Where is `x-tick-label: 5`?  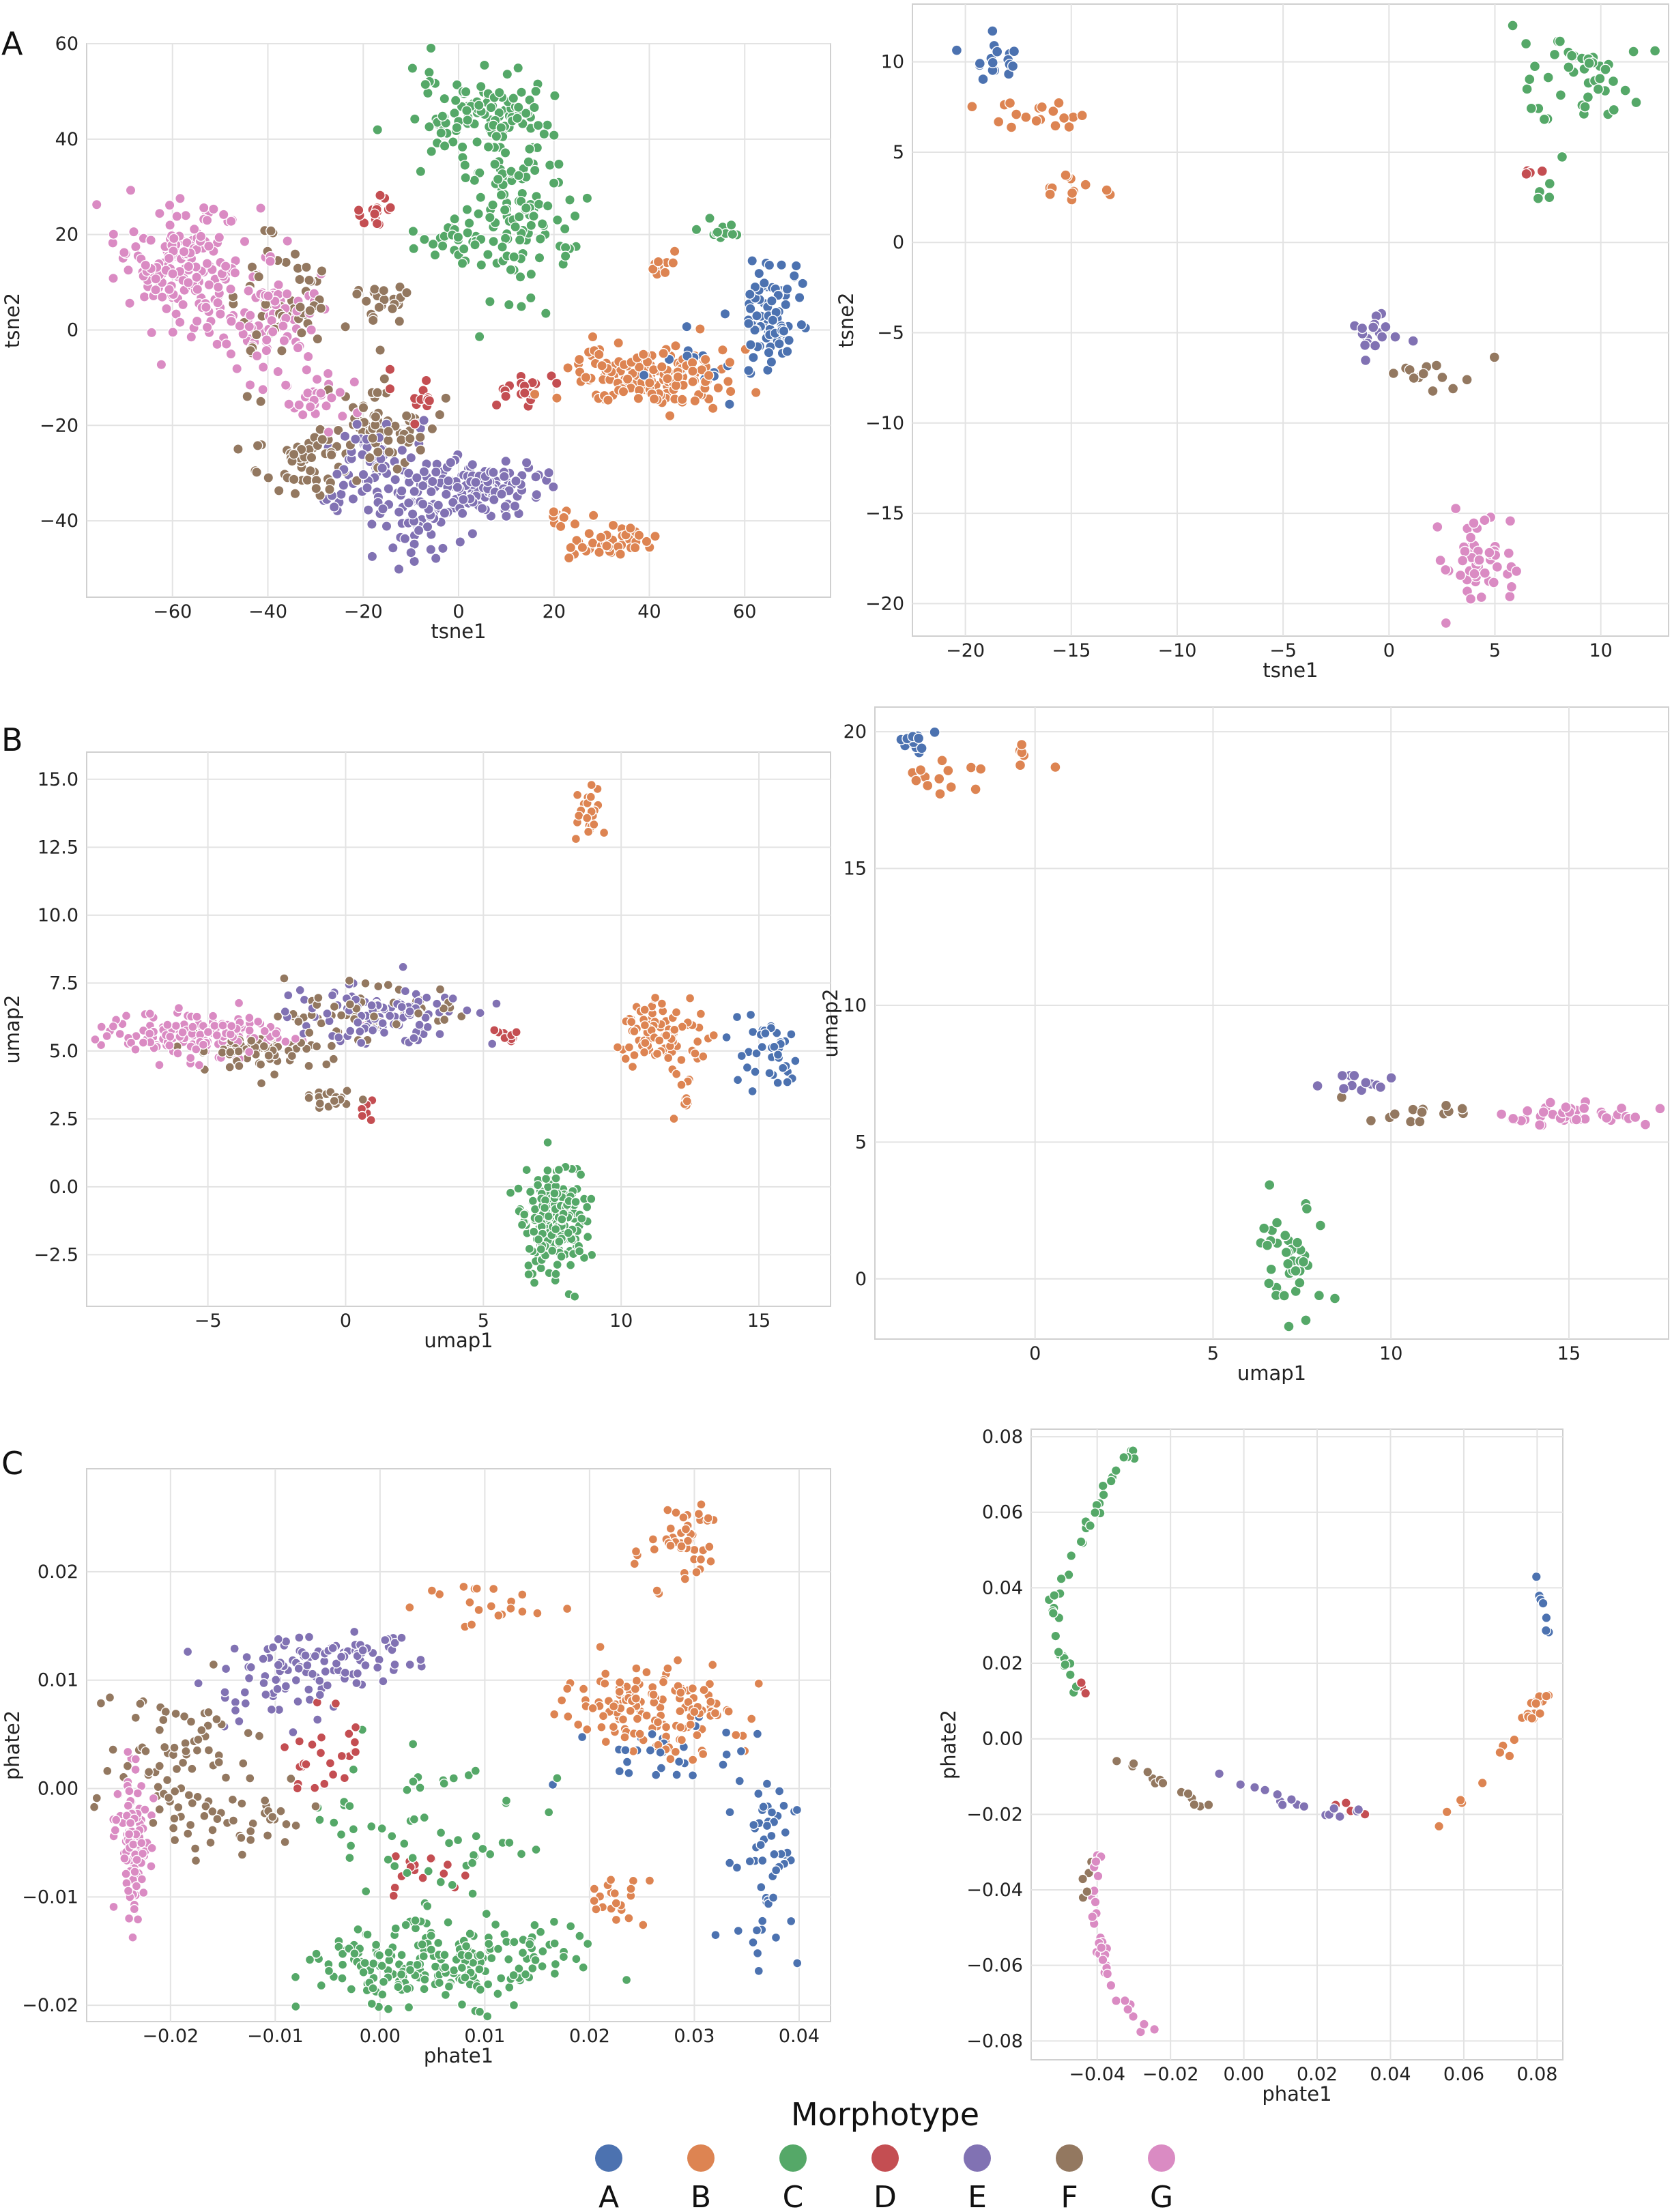 x-tick-label: 5 is located at coordinates (483, 1321).